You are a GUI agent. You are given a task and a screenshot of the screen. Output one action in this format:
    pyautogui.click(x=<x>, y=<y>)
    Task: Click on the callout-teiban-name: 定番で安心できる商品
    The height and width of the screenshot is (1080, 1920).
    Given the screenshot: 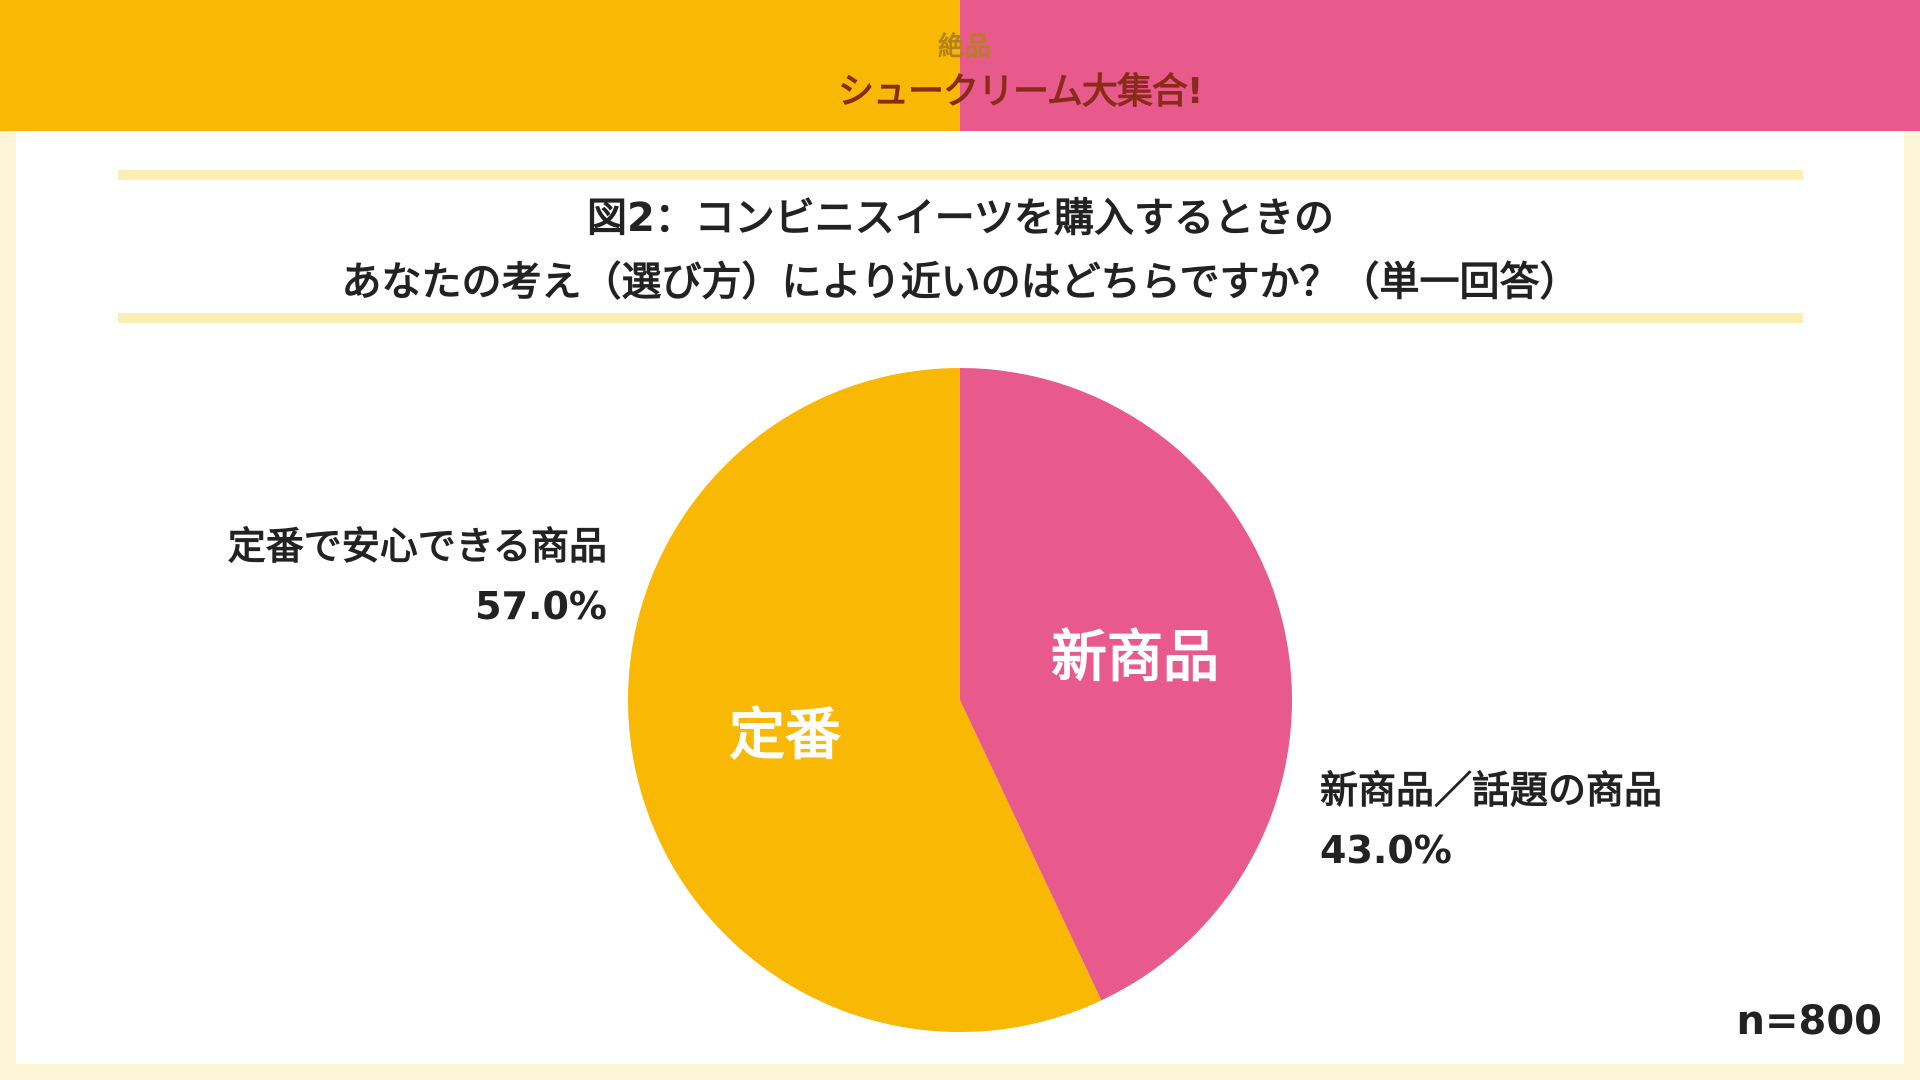 What is the action you would take?
    pyautogui.click(x=417, y=546)
    